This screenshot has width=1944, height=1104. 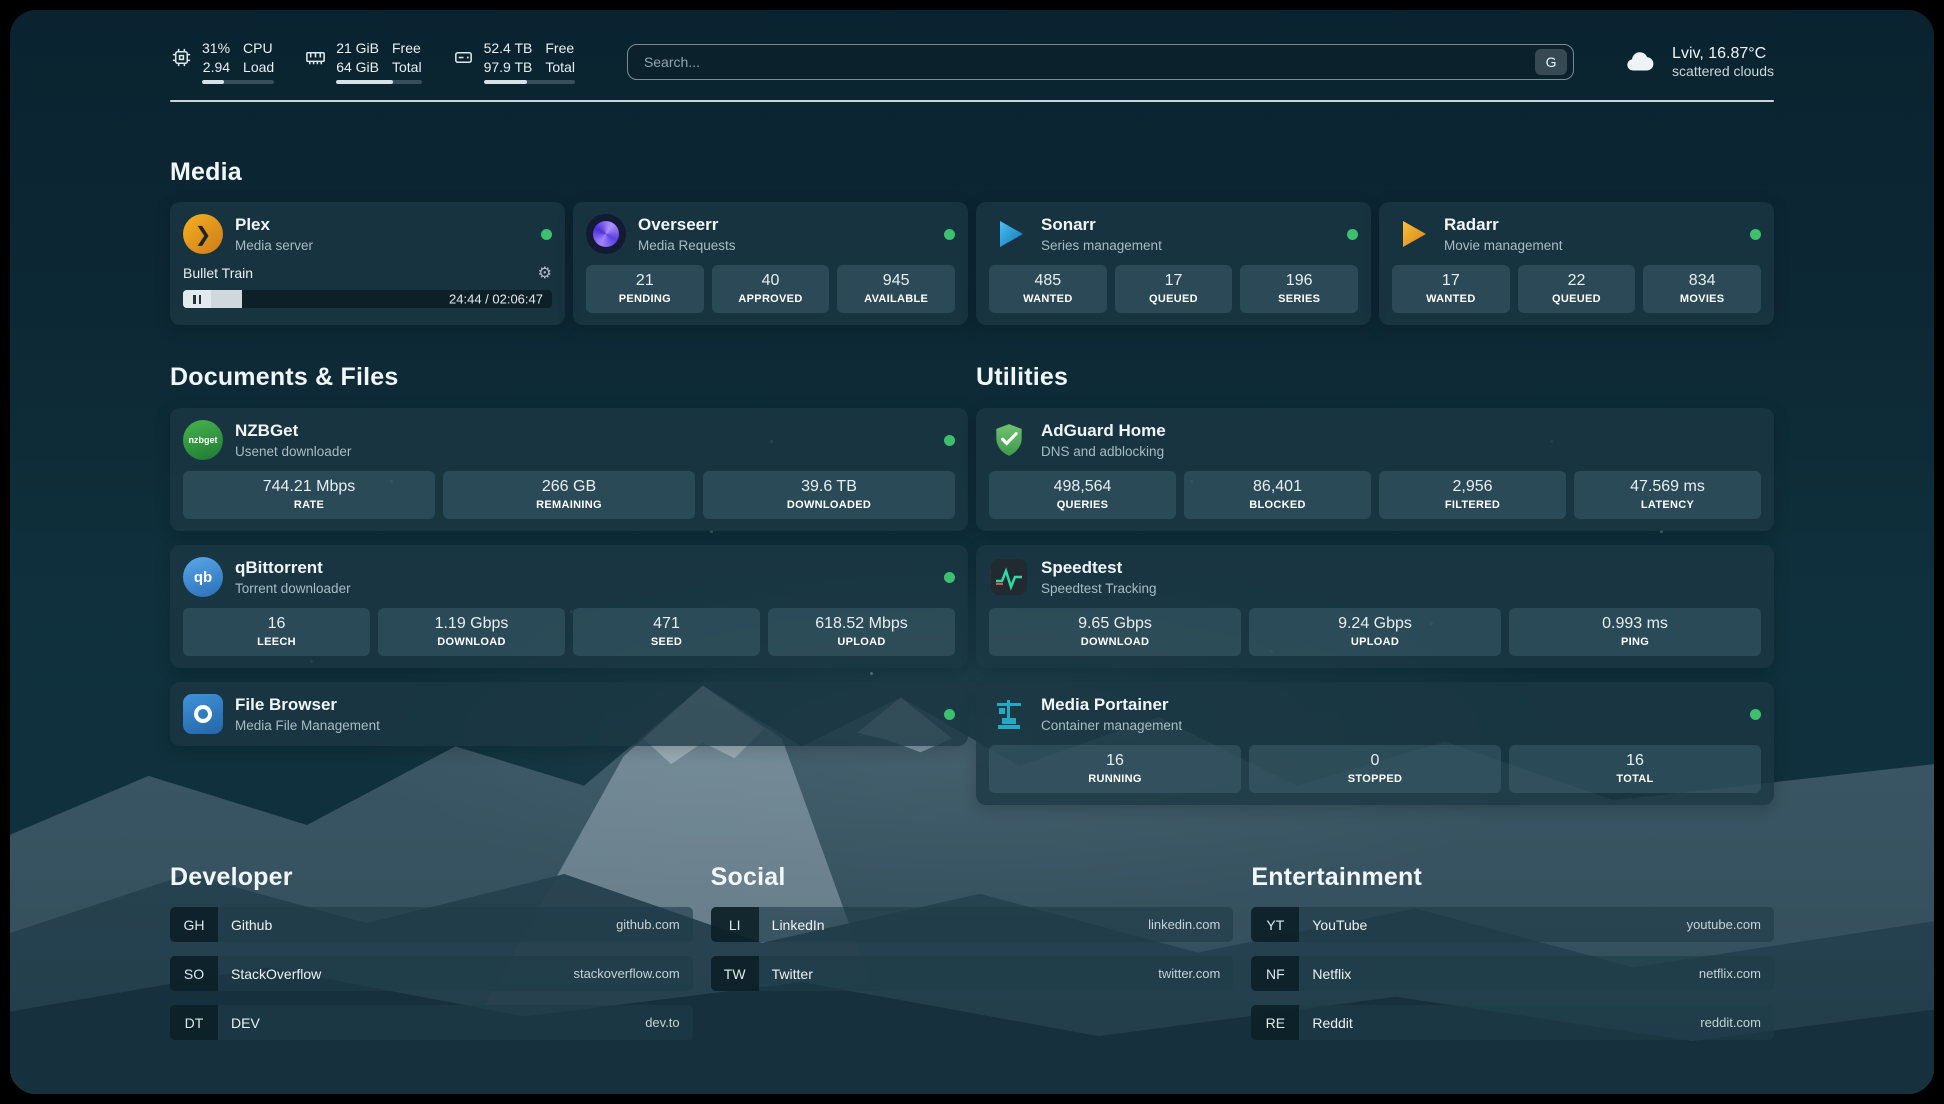 What do you see at coordinates (197, 299) in the screenshot?
I see `pause-button` at bounding box center [197, 299].